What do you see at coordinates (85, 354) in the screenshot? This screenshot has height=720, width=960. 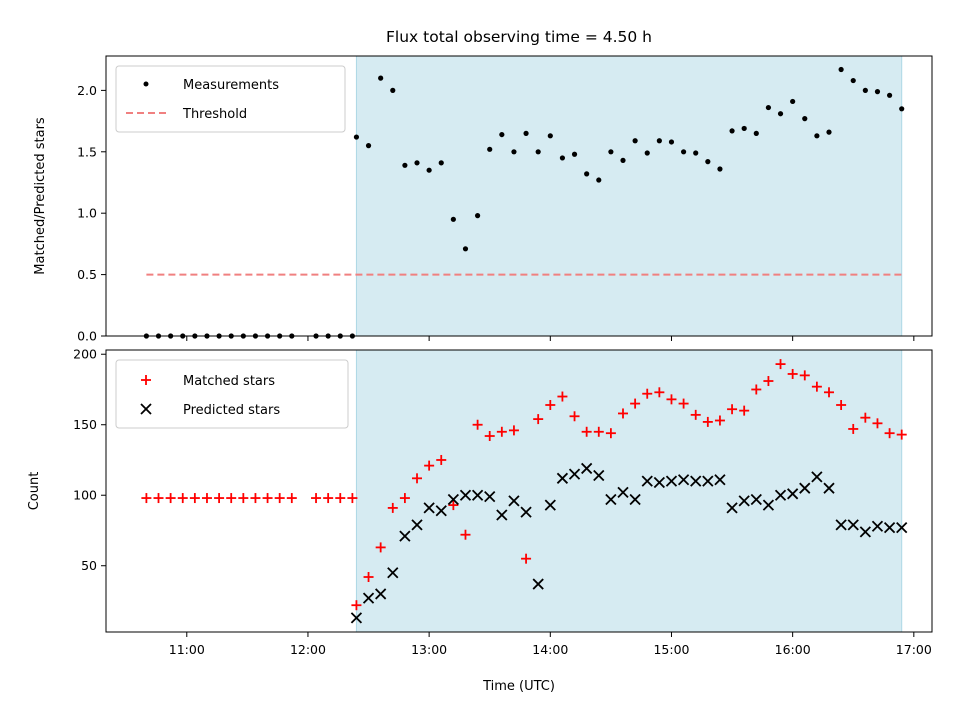 I see `bottom-y-tick-label: 200` at bounding box center [85, 354].